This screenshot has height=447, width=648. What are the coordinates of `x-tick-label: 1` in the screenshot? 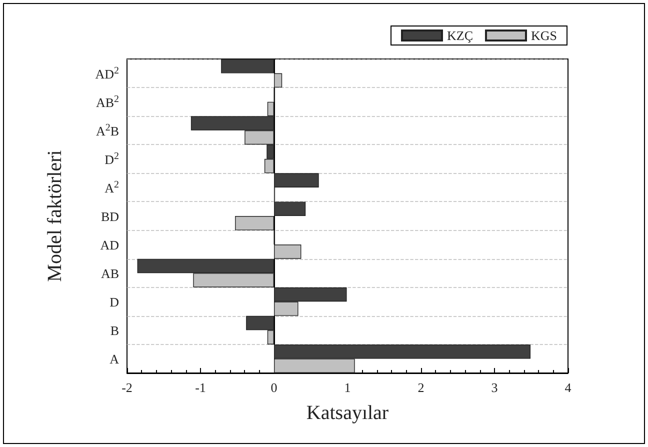 It's located at (347, 387).